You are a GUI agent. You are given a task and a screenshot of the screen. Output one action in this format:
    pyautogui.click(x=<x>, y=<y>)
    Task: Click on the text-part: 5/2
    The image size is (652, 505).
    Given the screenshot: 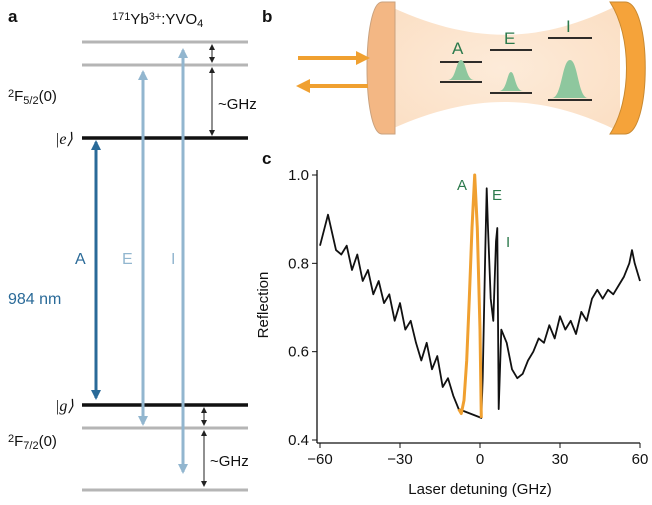 What is the action you would take?
    pyautogui.click(x=30, y=101)
    